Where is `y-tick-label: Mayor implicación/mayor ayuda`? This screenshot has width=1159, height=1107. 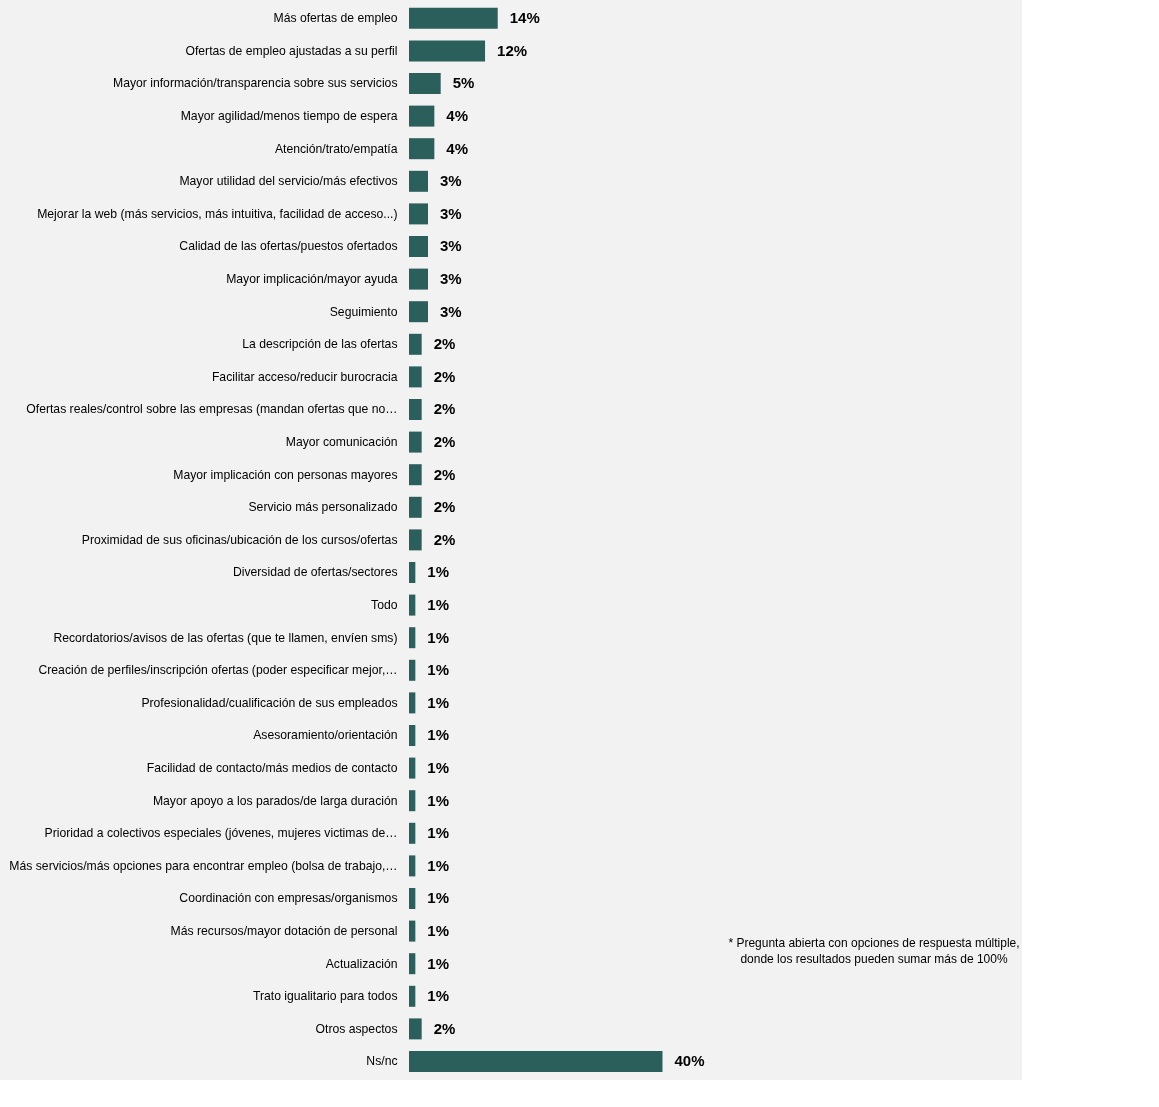
y-tick-label: Mayor implicación/mayor ayuda is located at coordinates (312, 279).